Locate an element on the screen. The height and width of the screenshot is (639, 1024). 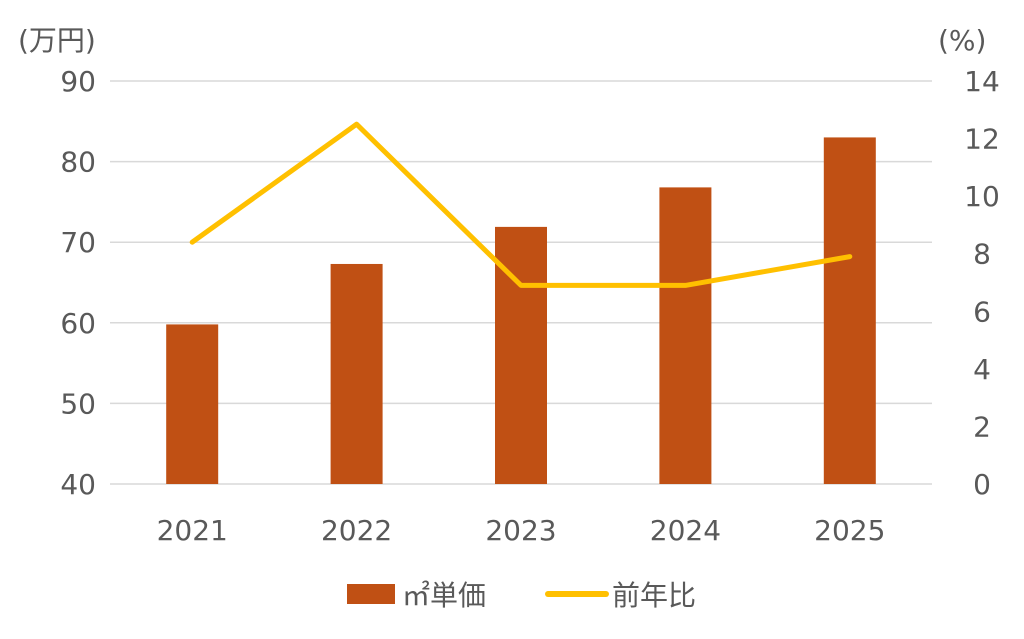
x-tick-label: 2023 is located at coordinates (520, 530).